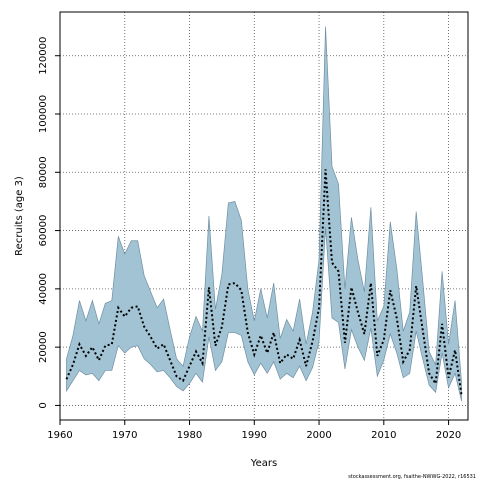 This screenshot has width=480, height=480. Describe the element at coordinates (43, 114) in the screenshot. I see `y-tick-label: 100000` at that location.